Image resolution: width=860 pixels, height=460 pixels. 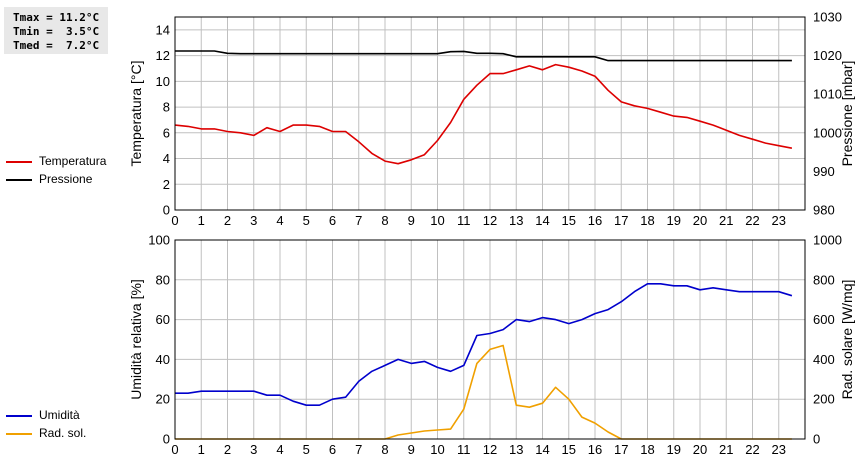 I want to click on stats-box: Tmax = 11.2°C Tmin = 3.5°C Tmed = 7.2°C, so click(x=56, y=30).